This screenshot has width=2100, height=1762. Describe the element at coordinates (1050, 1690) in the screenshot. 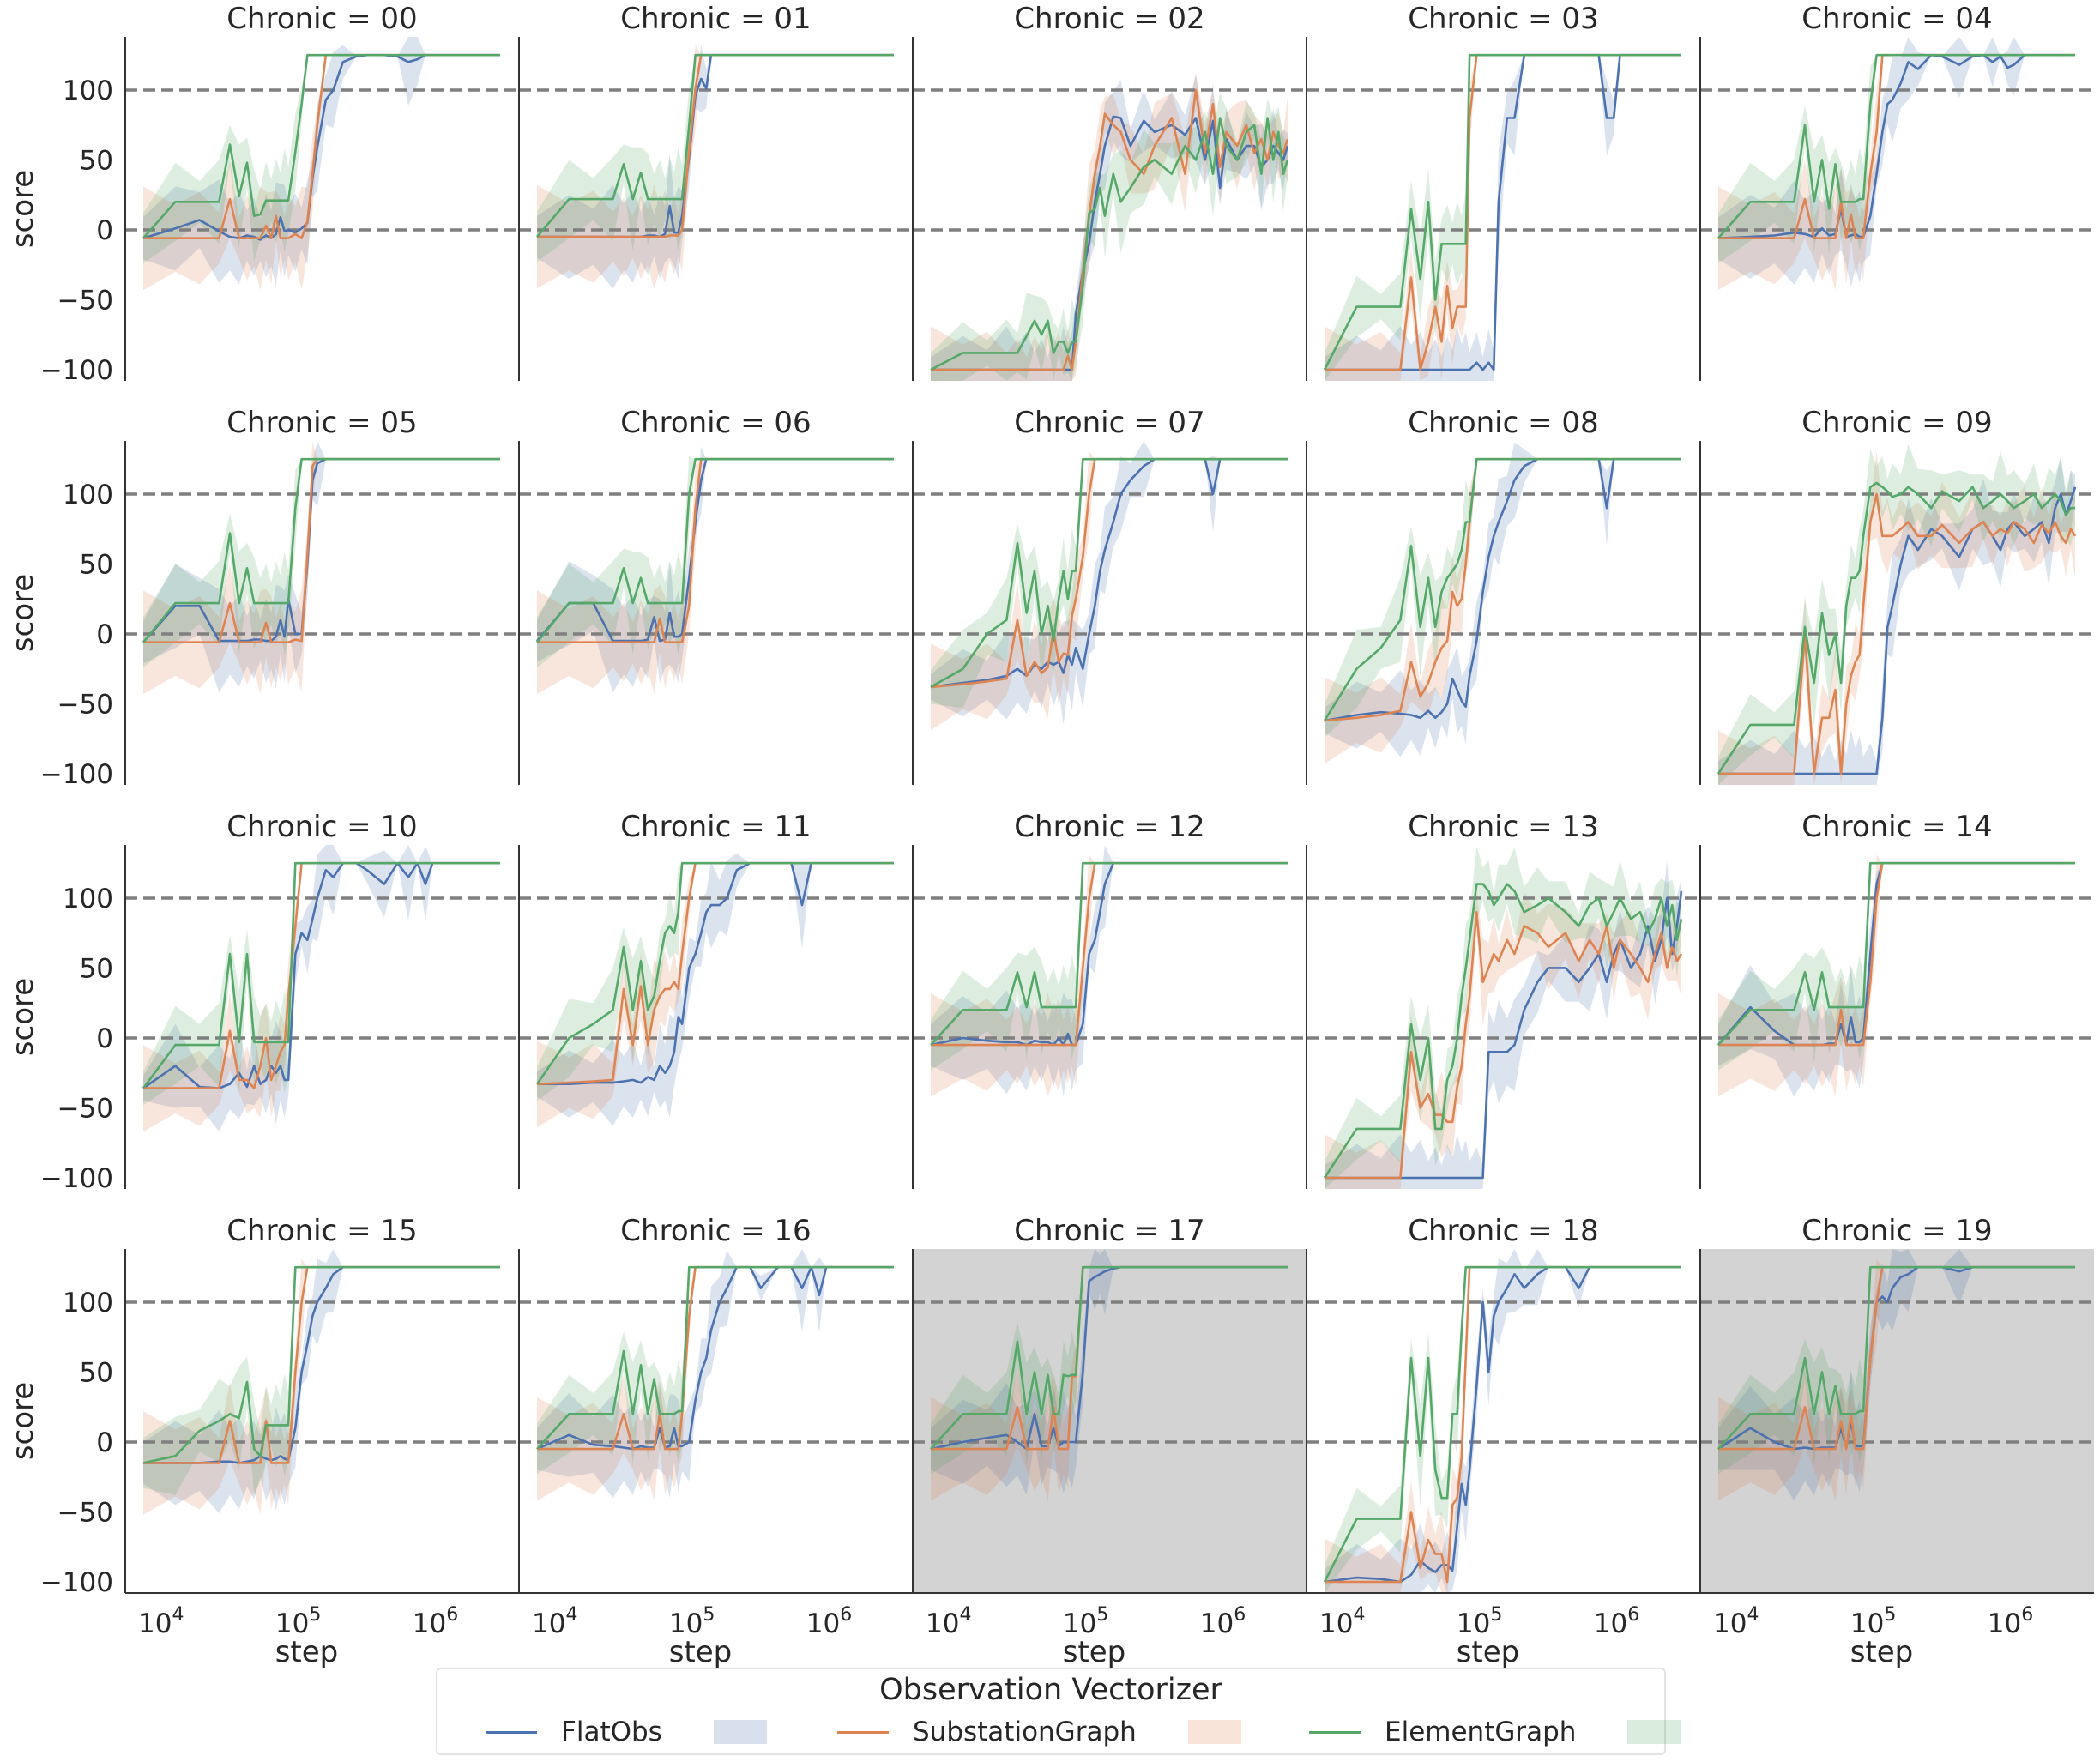

I see `legend-title: Observation Vectorizer` at that location.